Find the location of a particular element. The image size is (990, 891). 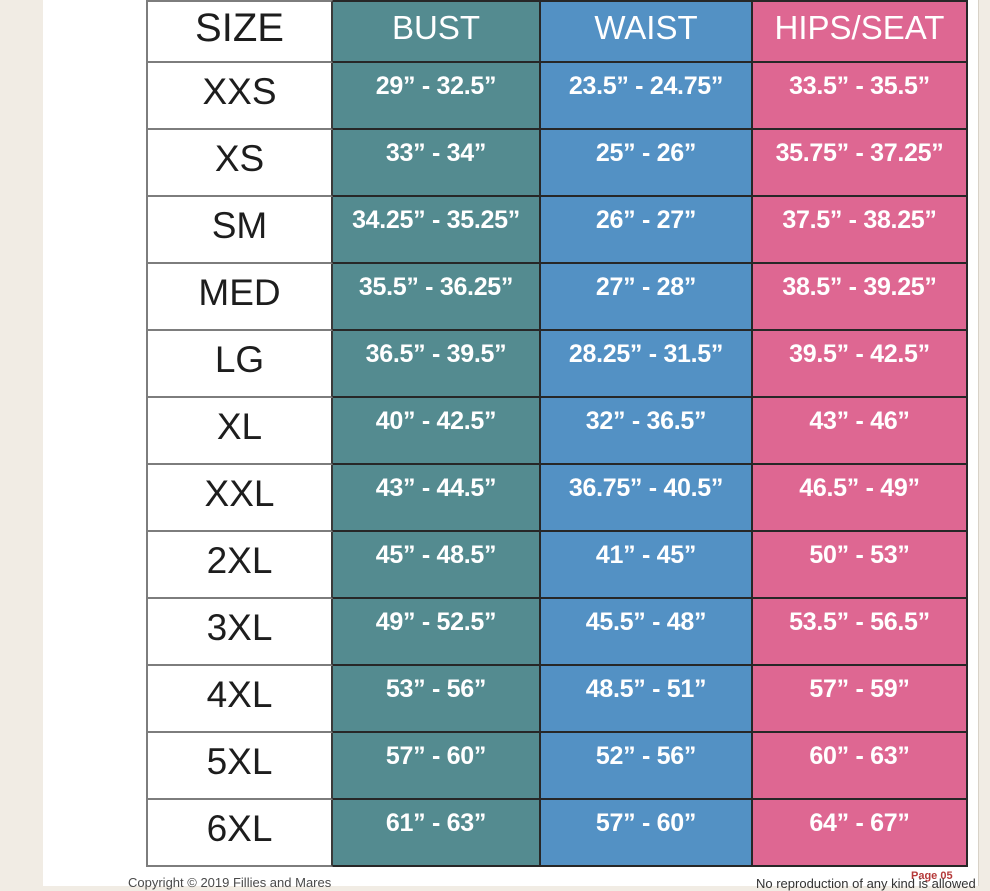

hips-cell: 39.5” - 42.5” is located at coordinates (860, 364).